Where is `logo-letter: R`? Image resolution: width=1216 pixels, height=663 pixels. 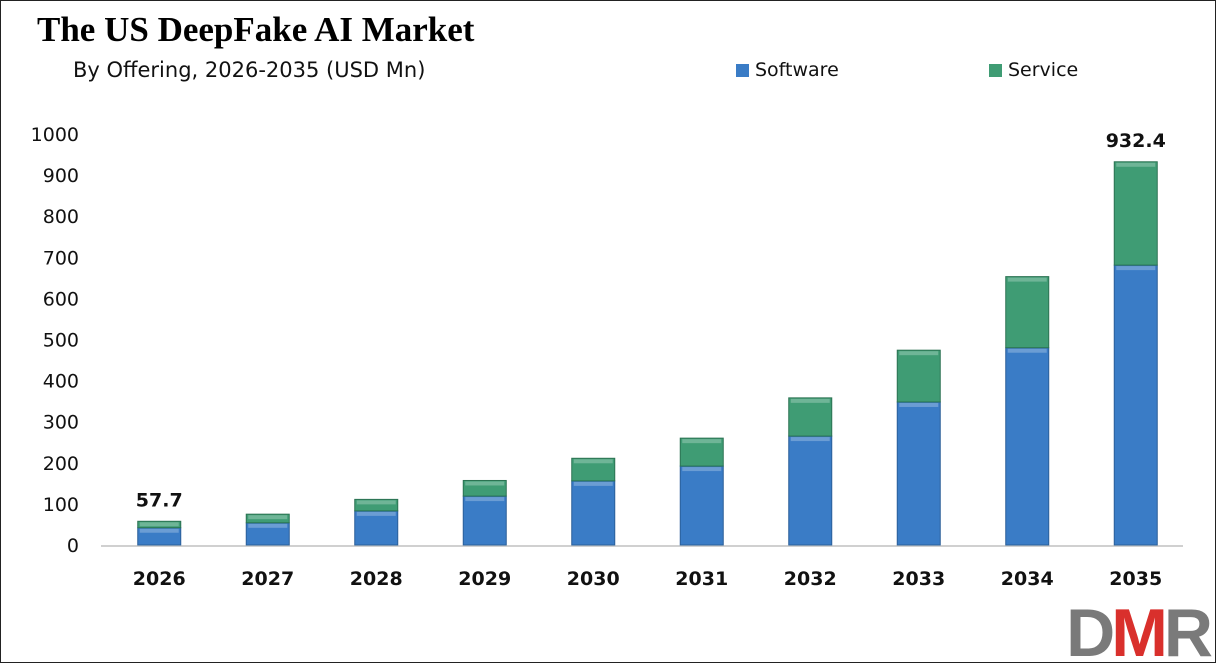
logo-letter: R is located at coordinates (1188, 629).